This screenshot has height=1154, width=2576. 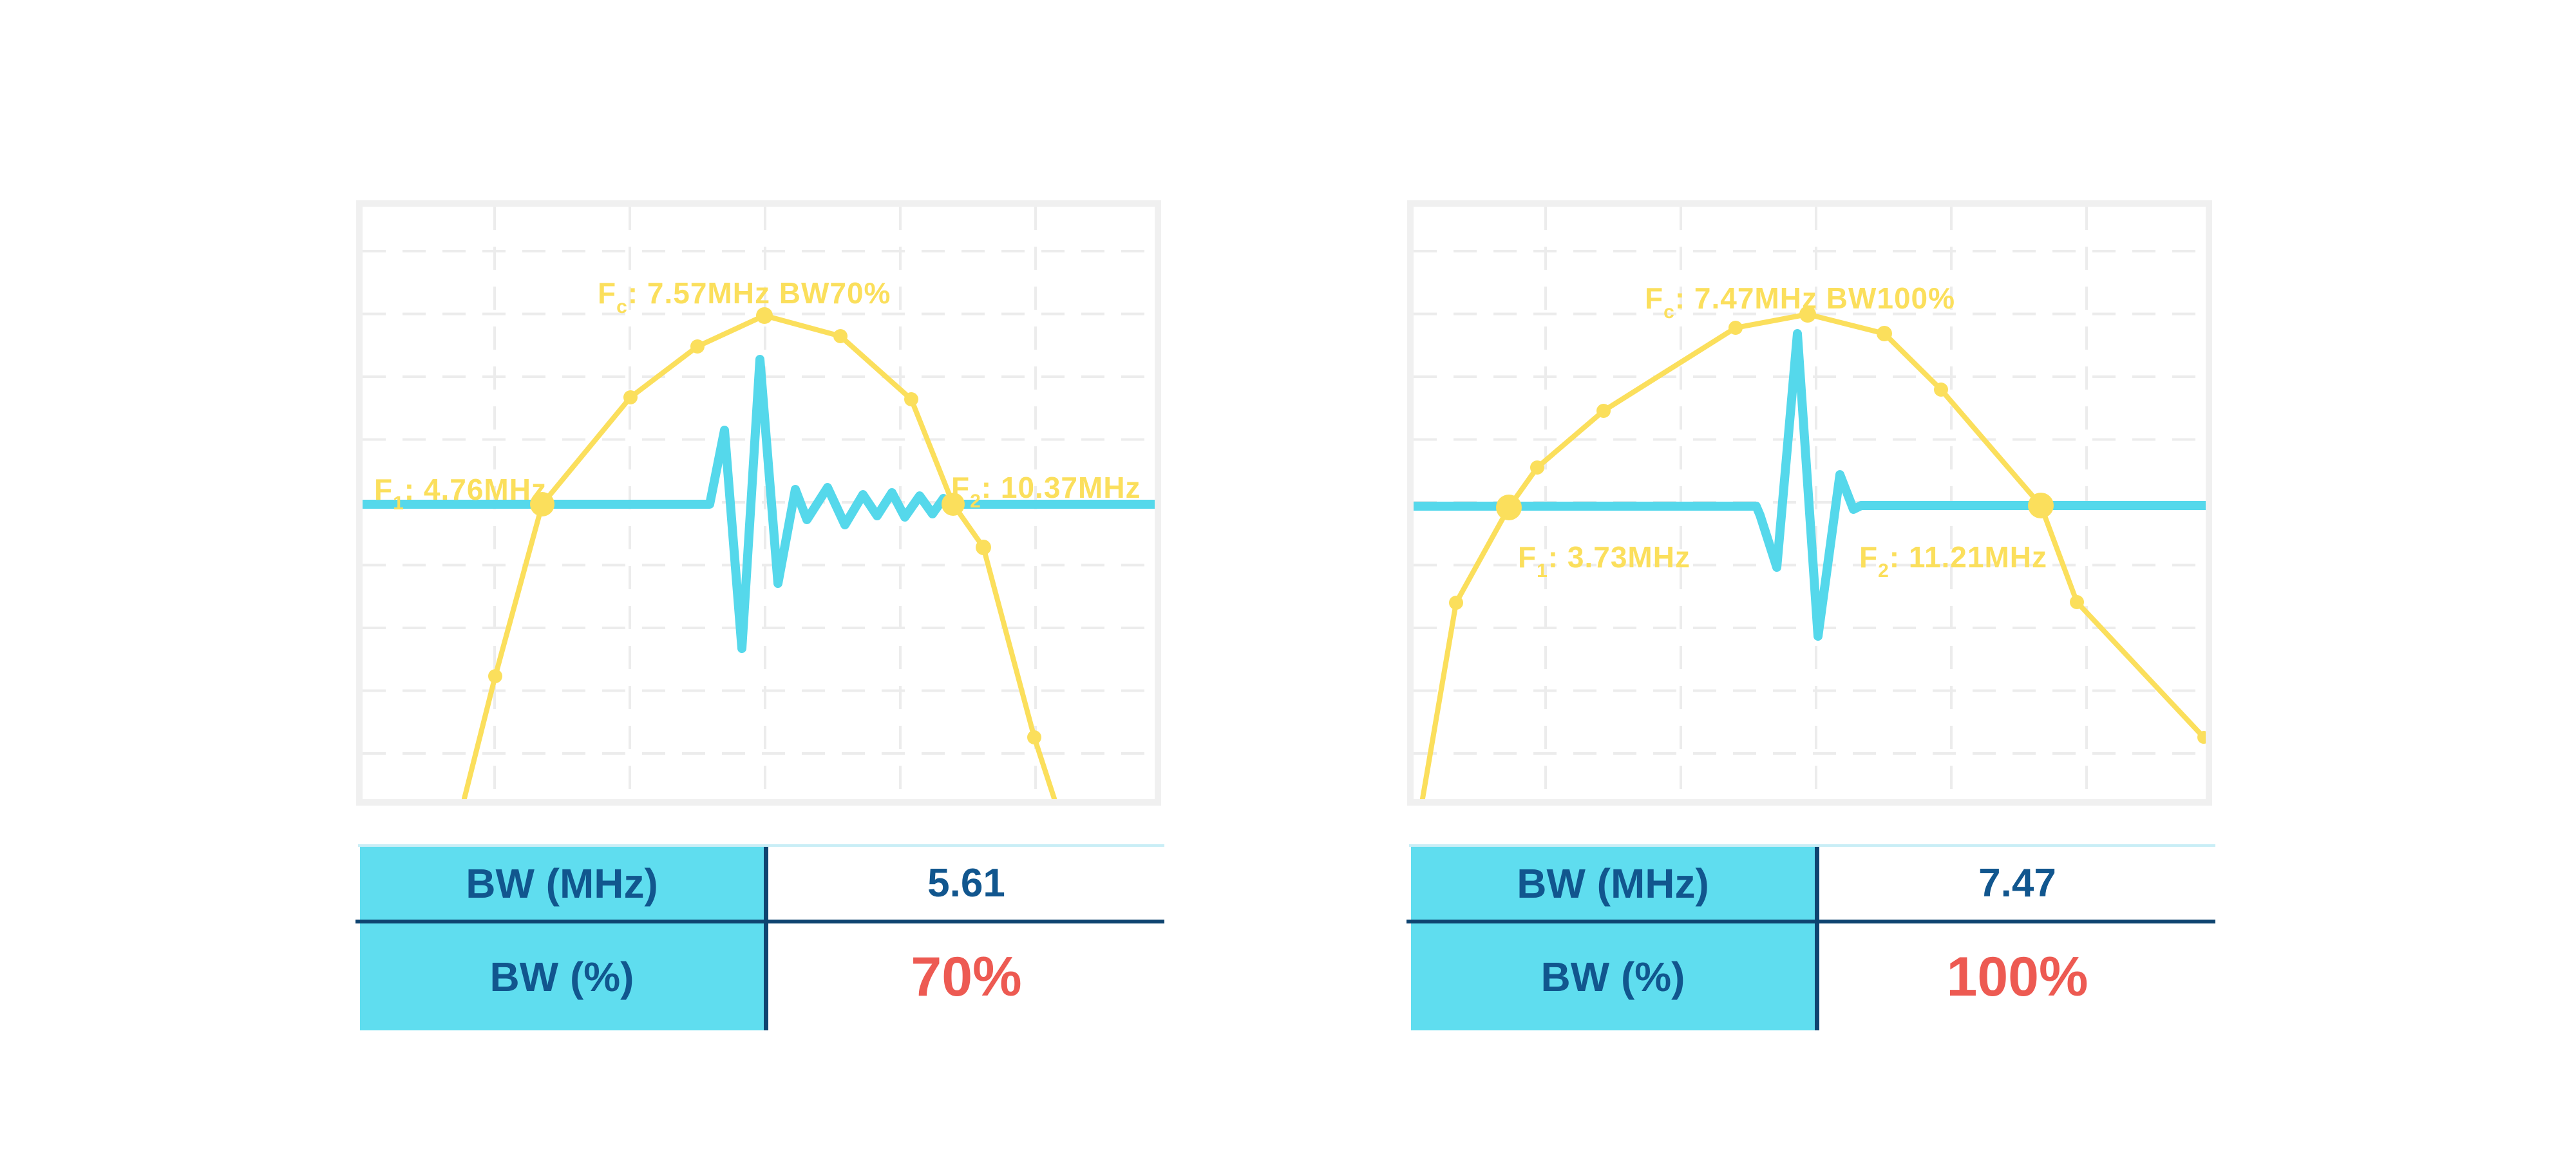 I want to click on table-value-cell: 5.61, so click(x=966, y=884).